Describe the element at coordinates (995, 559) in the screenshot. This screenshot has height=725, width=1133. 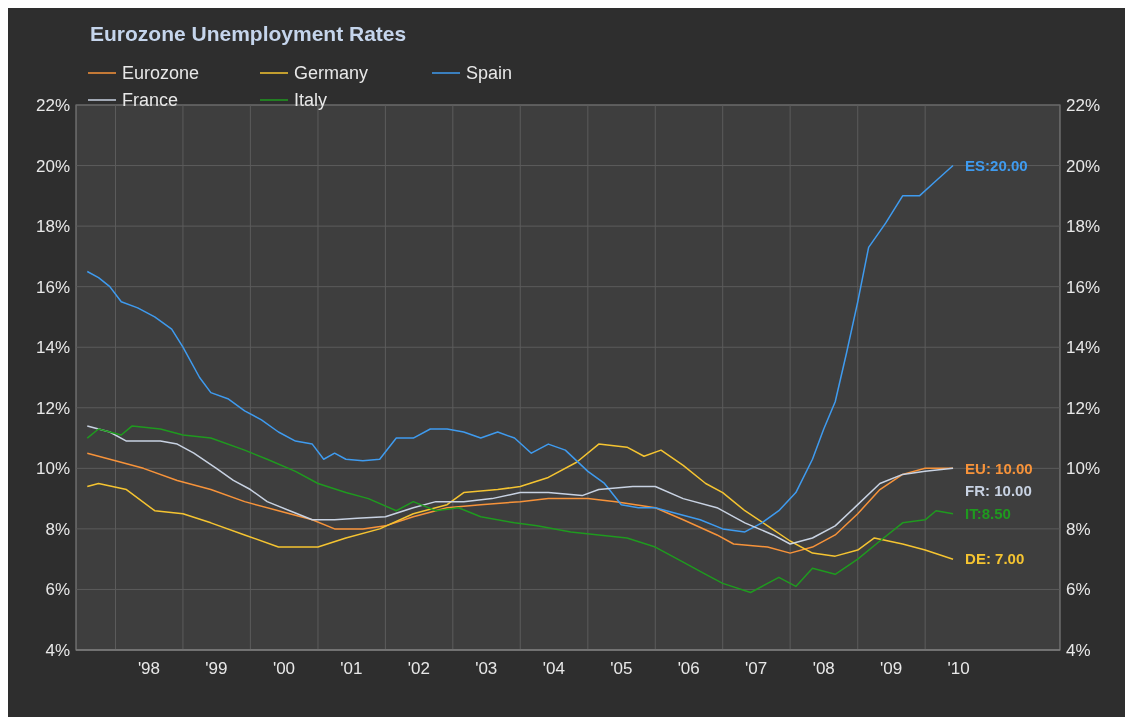
I see `annotation: DE: 7.00` at that location.